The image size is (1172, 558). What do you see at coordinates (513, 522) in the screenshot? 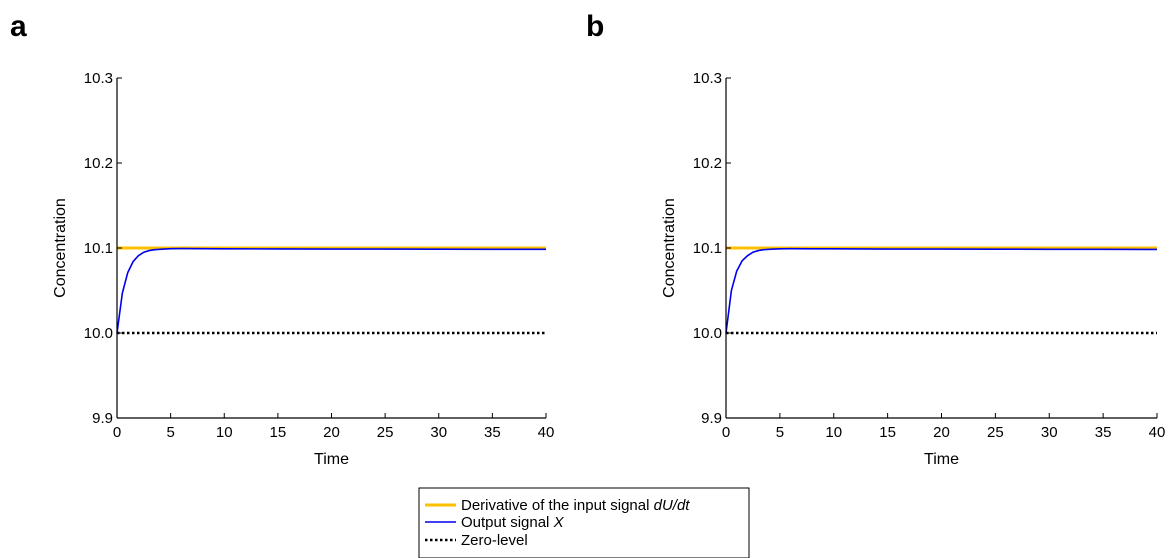
I see `legend-label-output: Output signal X` at bounding box center [513, 522].